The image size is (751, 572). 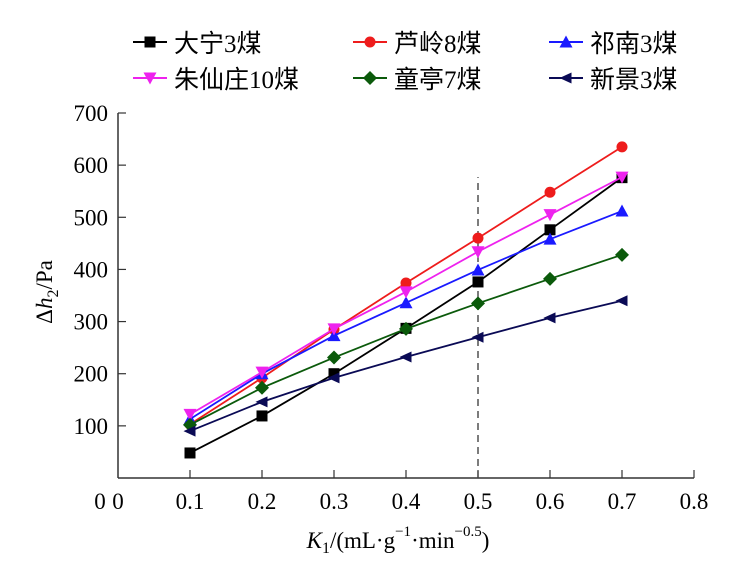 I want to click on legend-label: 朱仙庄10煤, so click(x=237, y=80).